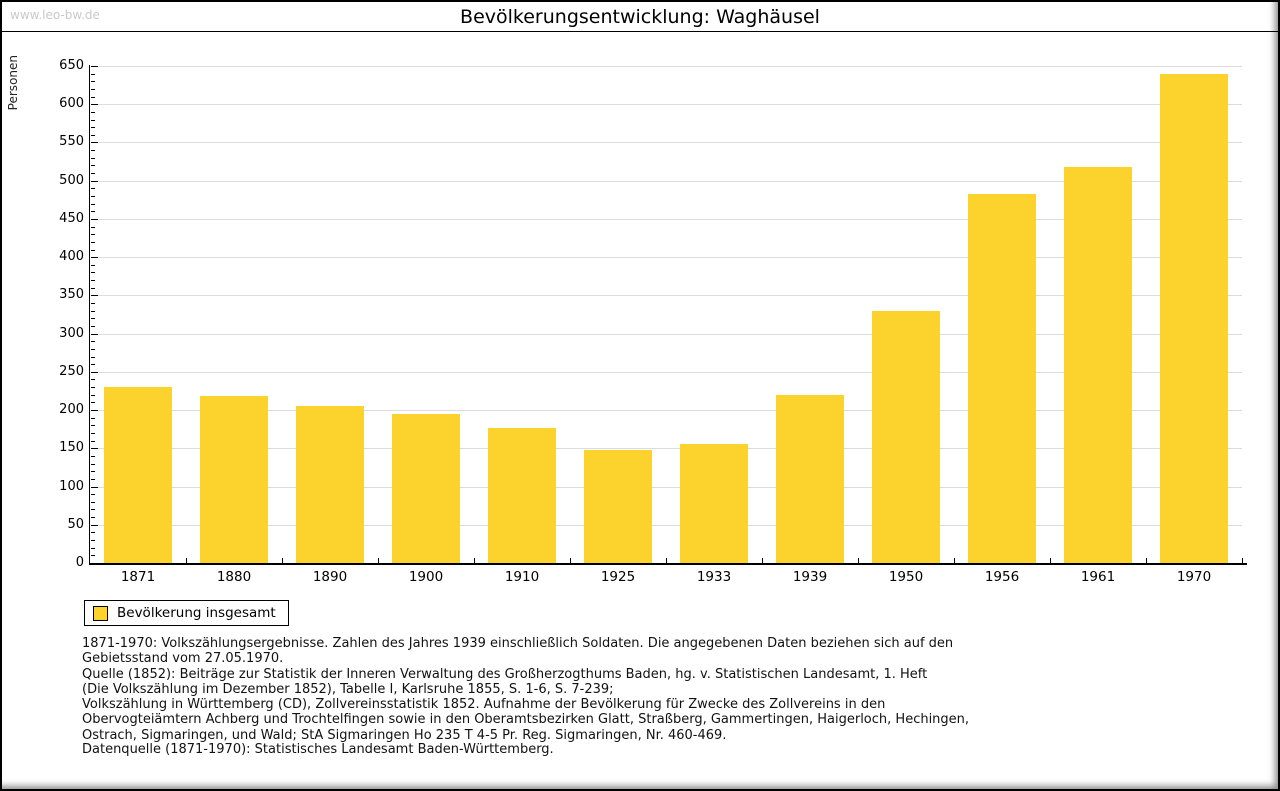 This screenshot has width=1280, height=791. I want to click on y-tick-label: 100, so click(71, 486).